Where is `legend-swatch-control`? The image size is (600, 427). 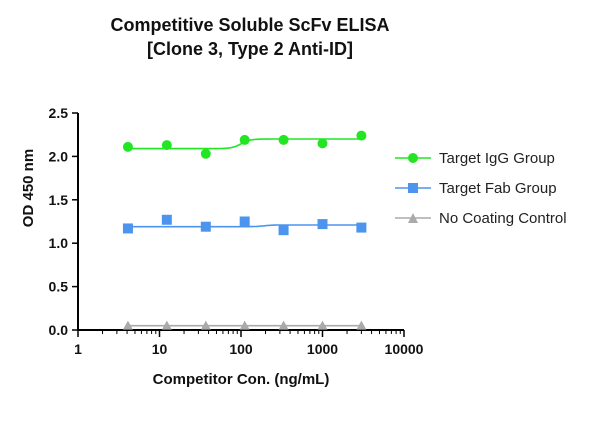 legend-swatch-control is located at coordinates (413, 218).